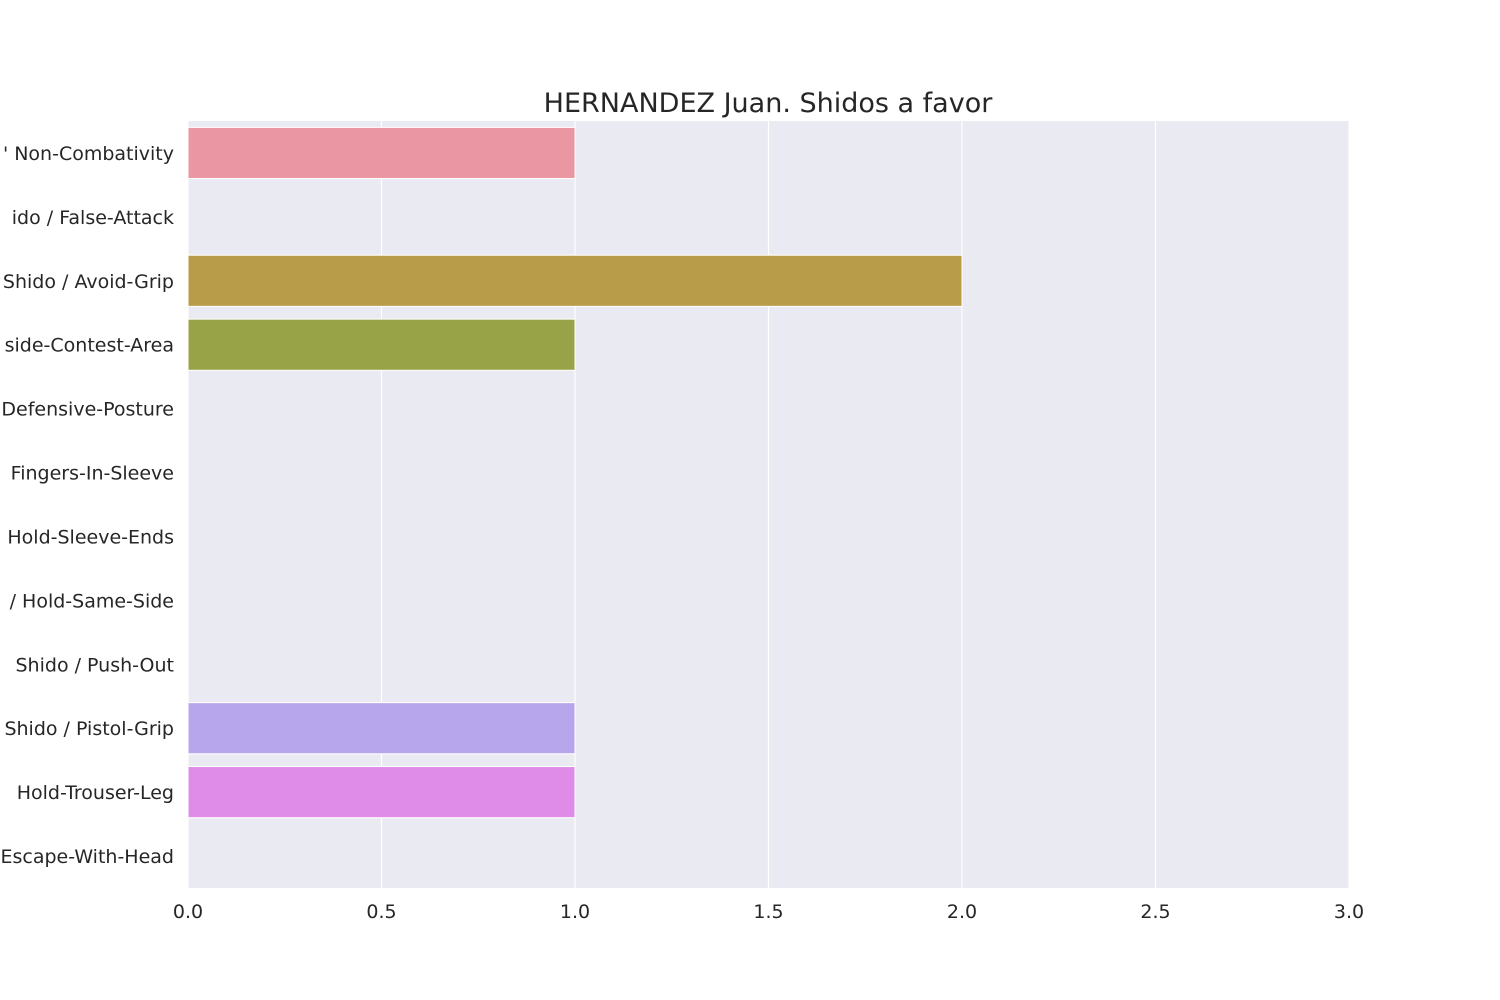  I want to click on y-tick-label: Hold-Sleeve-Ends, so click(90, 537).